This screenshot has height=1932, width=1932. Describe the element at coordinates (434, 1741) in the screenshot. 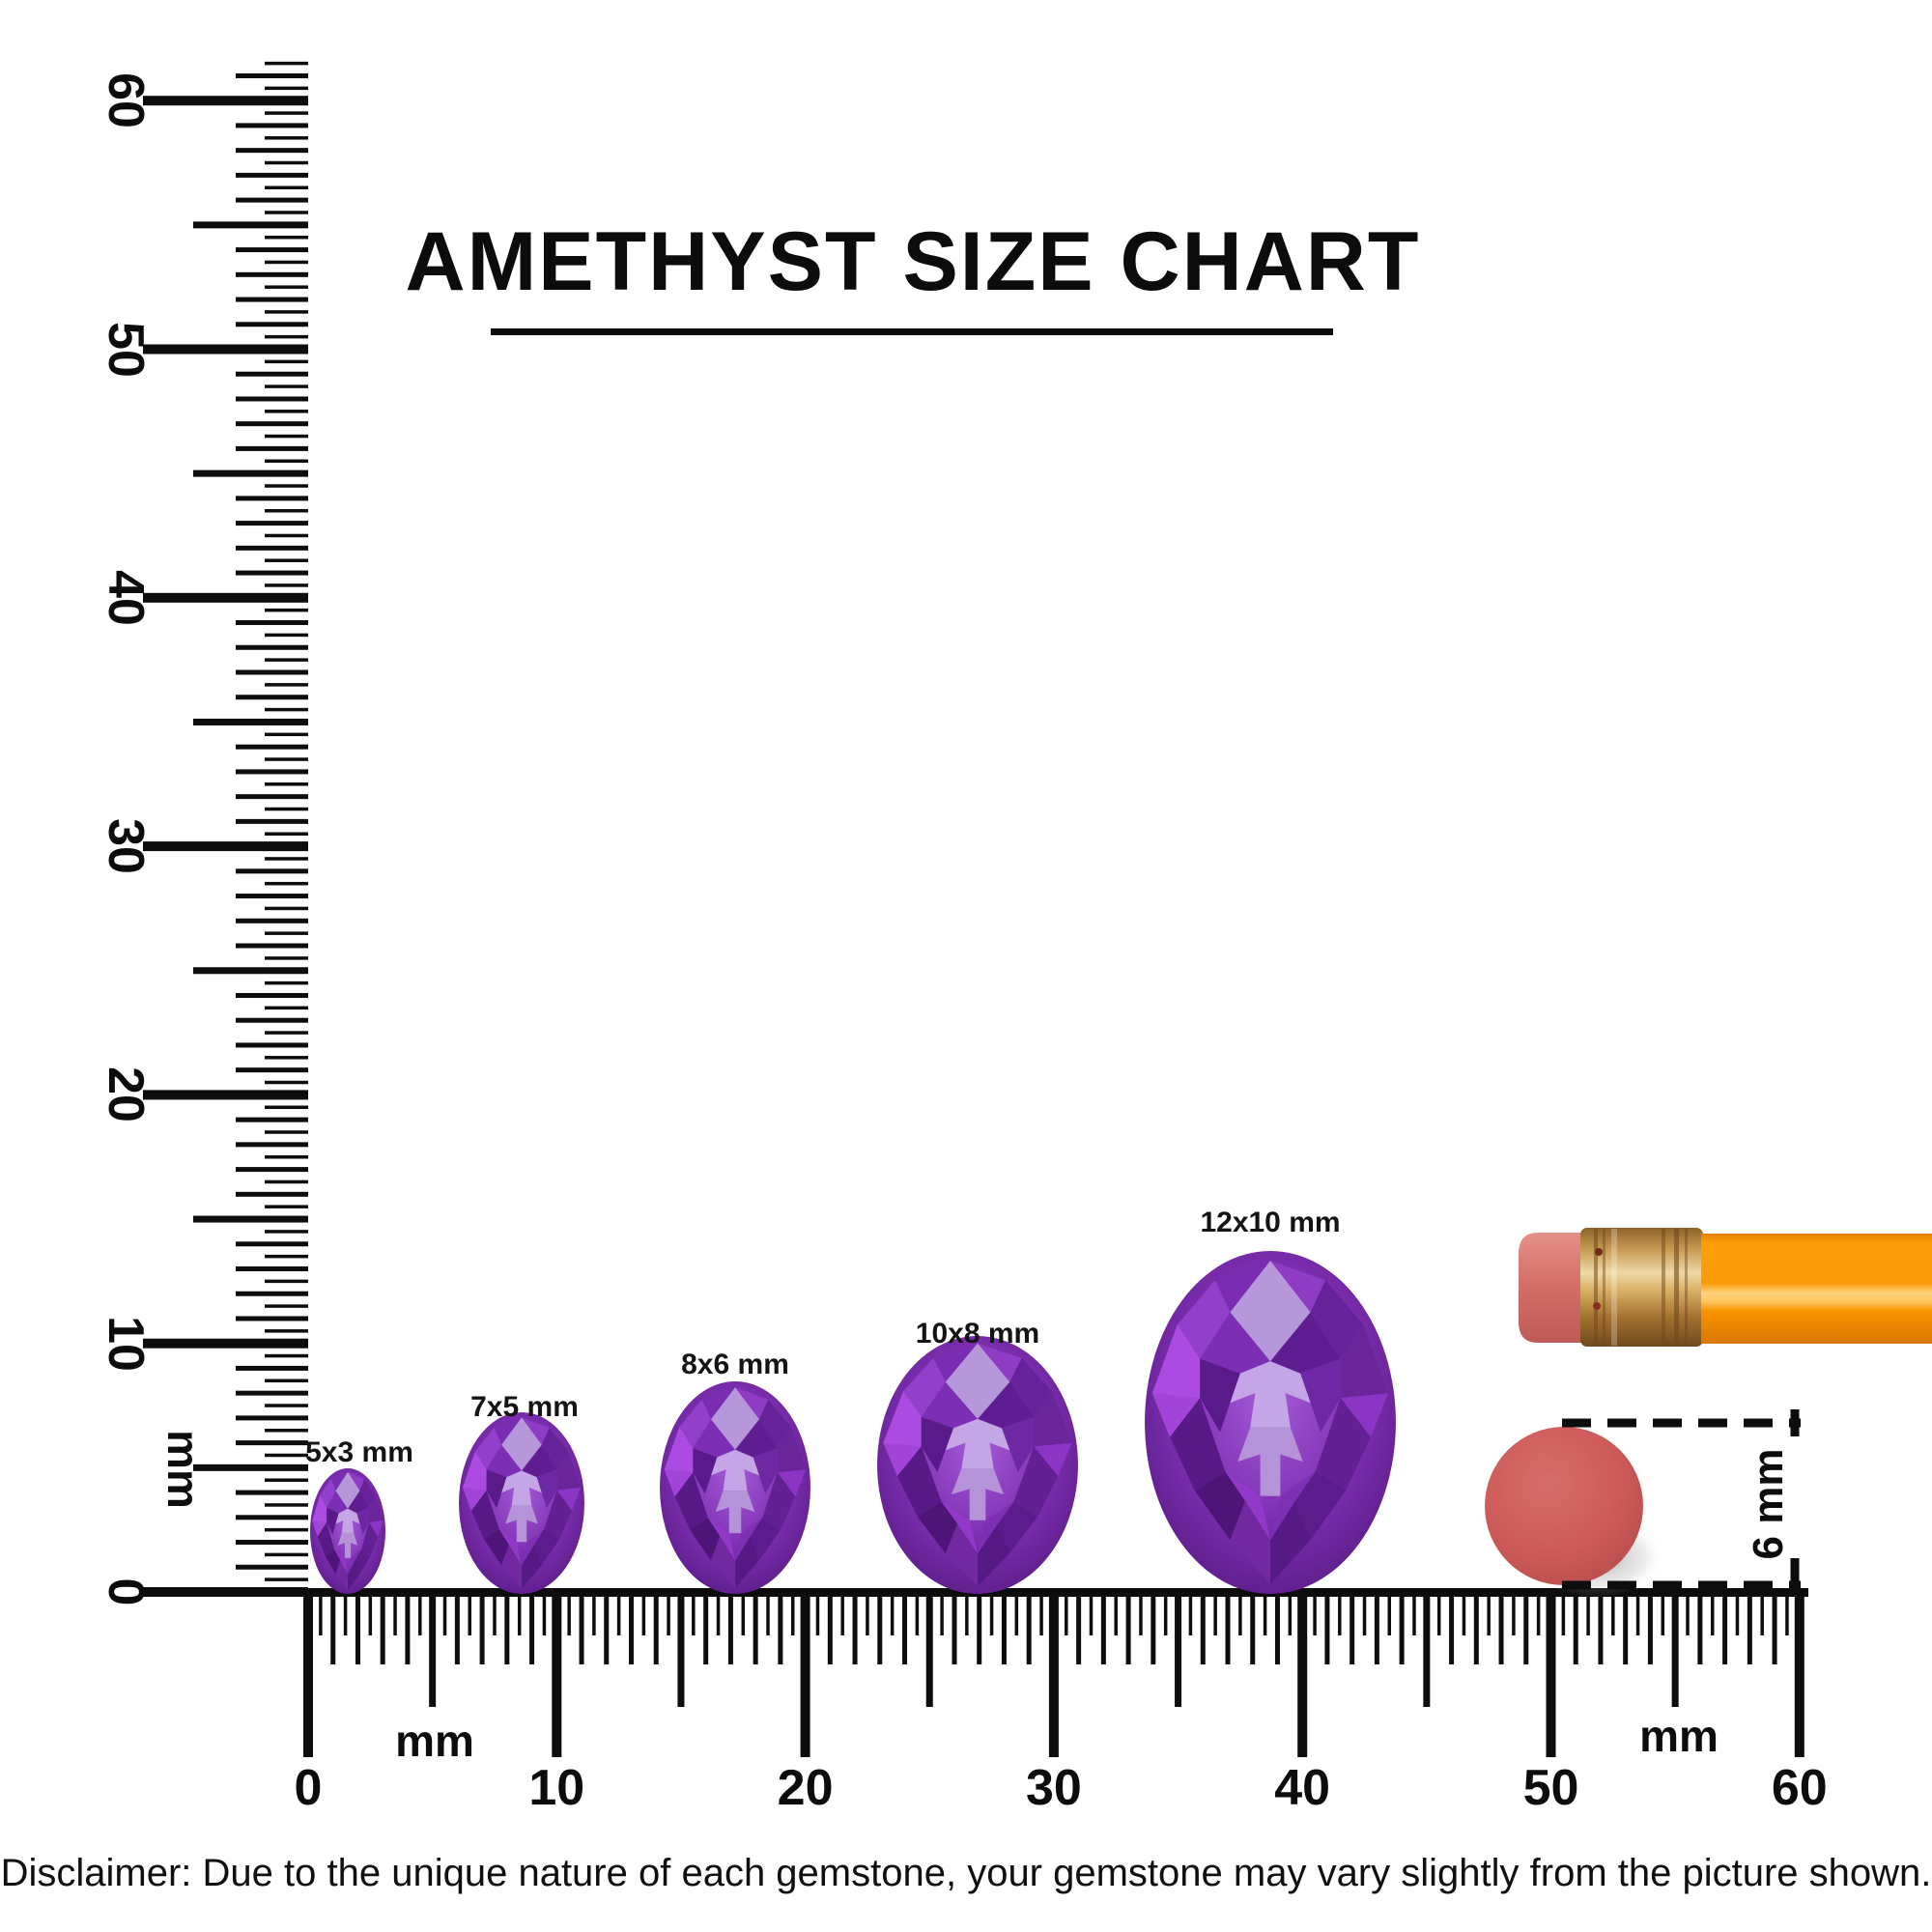

I see `horizontal-ruler-unit-left: mm` at that location.